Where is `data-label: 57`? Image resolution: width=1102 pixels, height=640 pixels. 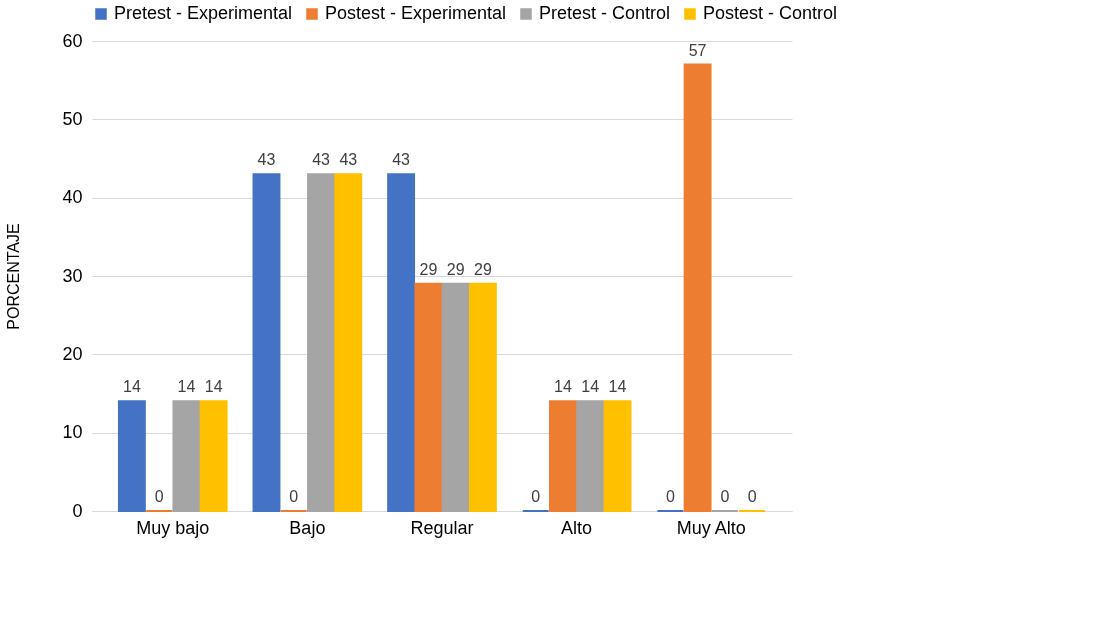 data-label: 57 is located at coordinates (697, 50).